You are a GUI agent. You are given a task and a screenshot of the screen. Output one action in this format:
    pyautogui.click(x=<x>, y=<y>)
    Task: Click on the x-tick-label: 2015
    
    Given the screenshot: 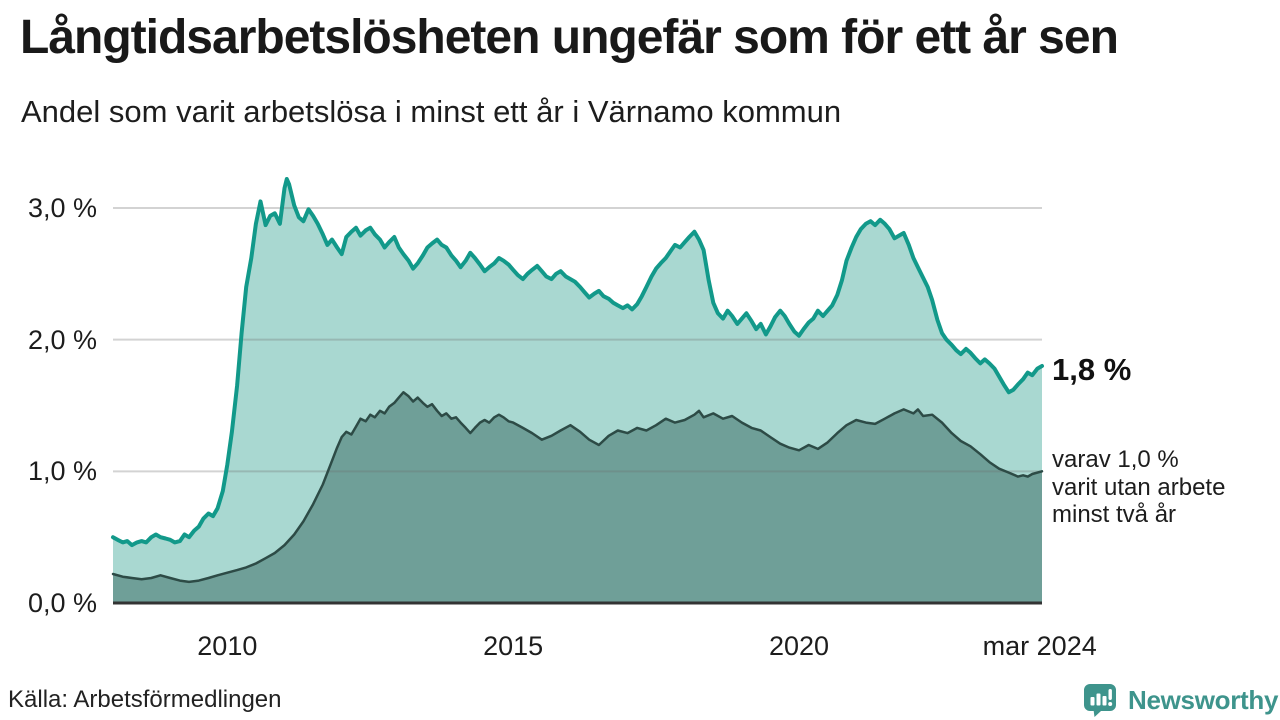 What is the action you would take?
    pyautogui.click(x=513, y=646)
    